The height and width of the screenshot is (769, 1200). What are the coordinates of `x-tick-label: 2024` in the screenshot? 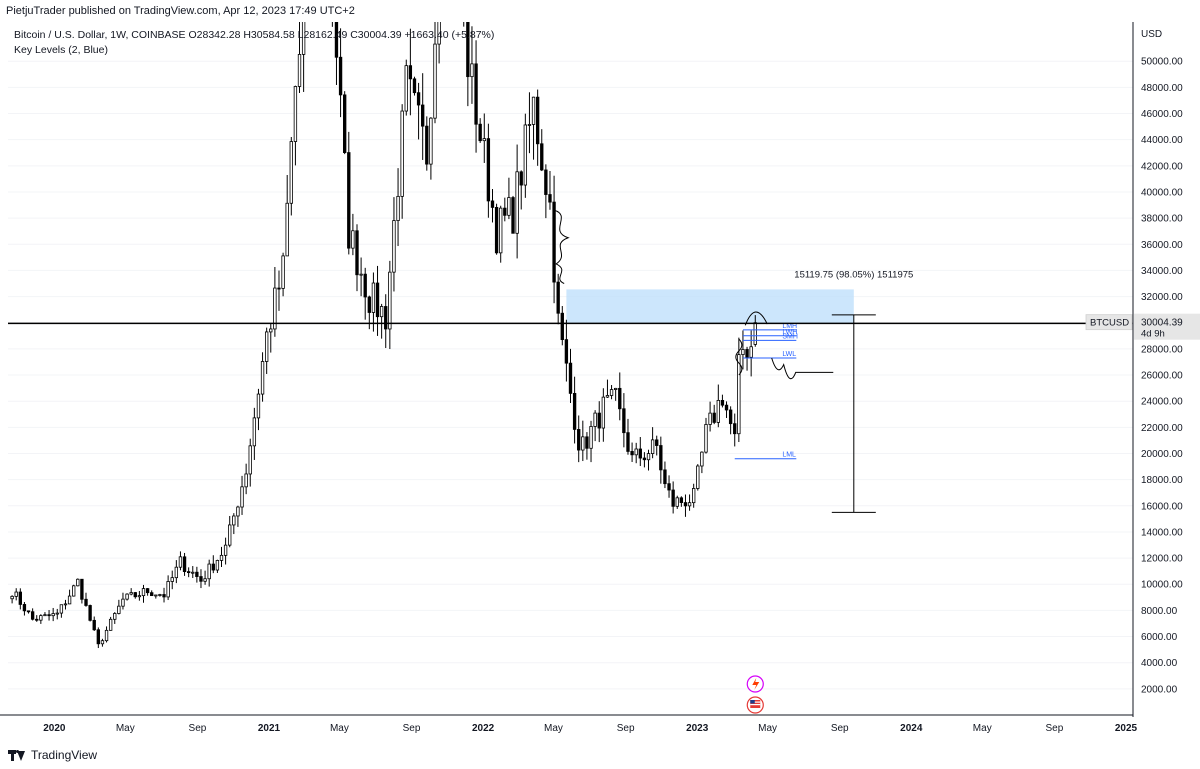 It's located at (911, 728).